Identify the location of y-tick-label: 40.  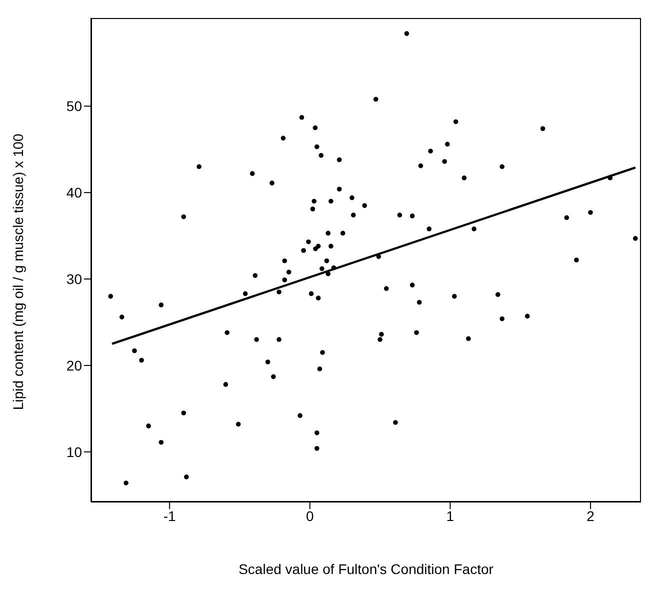
(74, 192).